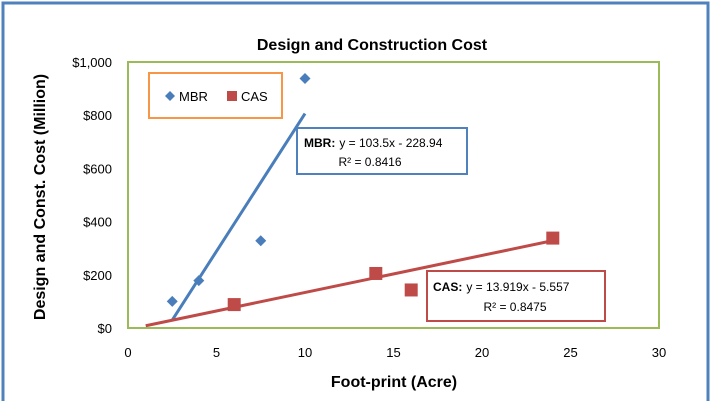 The image size is (711, 406). What do you see at coordinates (105, 328) in the screenshot?
I see `y-tick-label: $0` at bounding box center [105, 328].